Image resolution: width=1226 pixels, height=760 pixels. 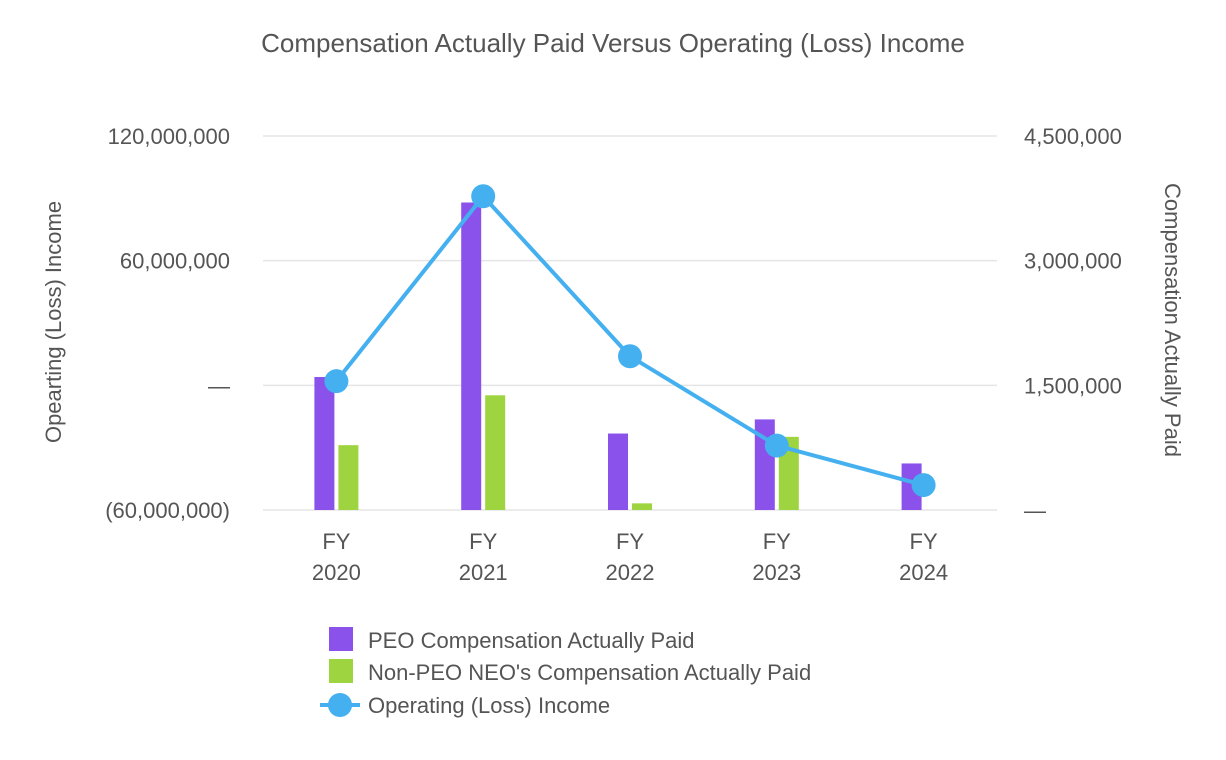 What do you see at coordinates (175, 261) in the screenshot?
I see `left-tick-label-2: 60,000,000` at bounding box center [175, 261].